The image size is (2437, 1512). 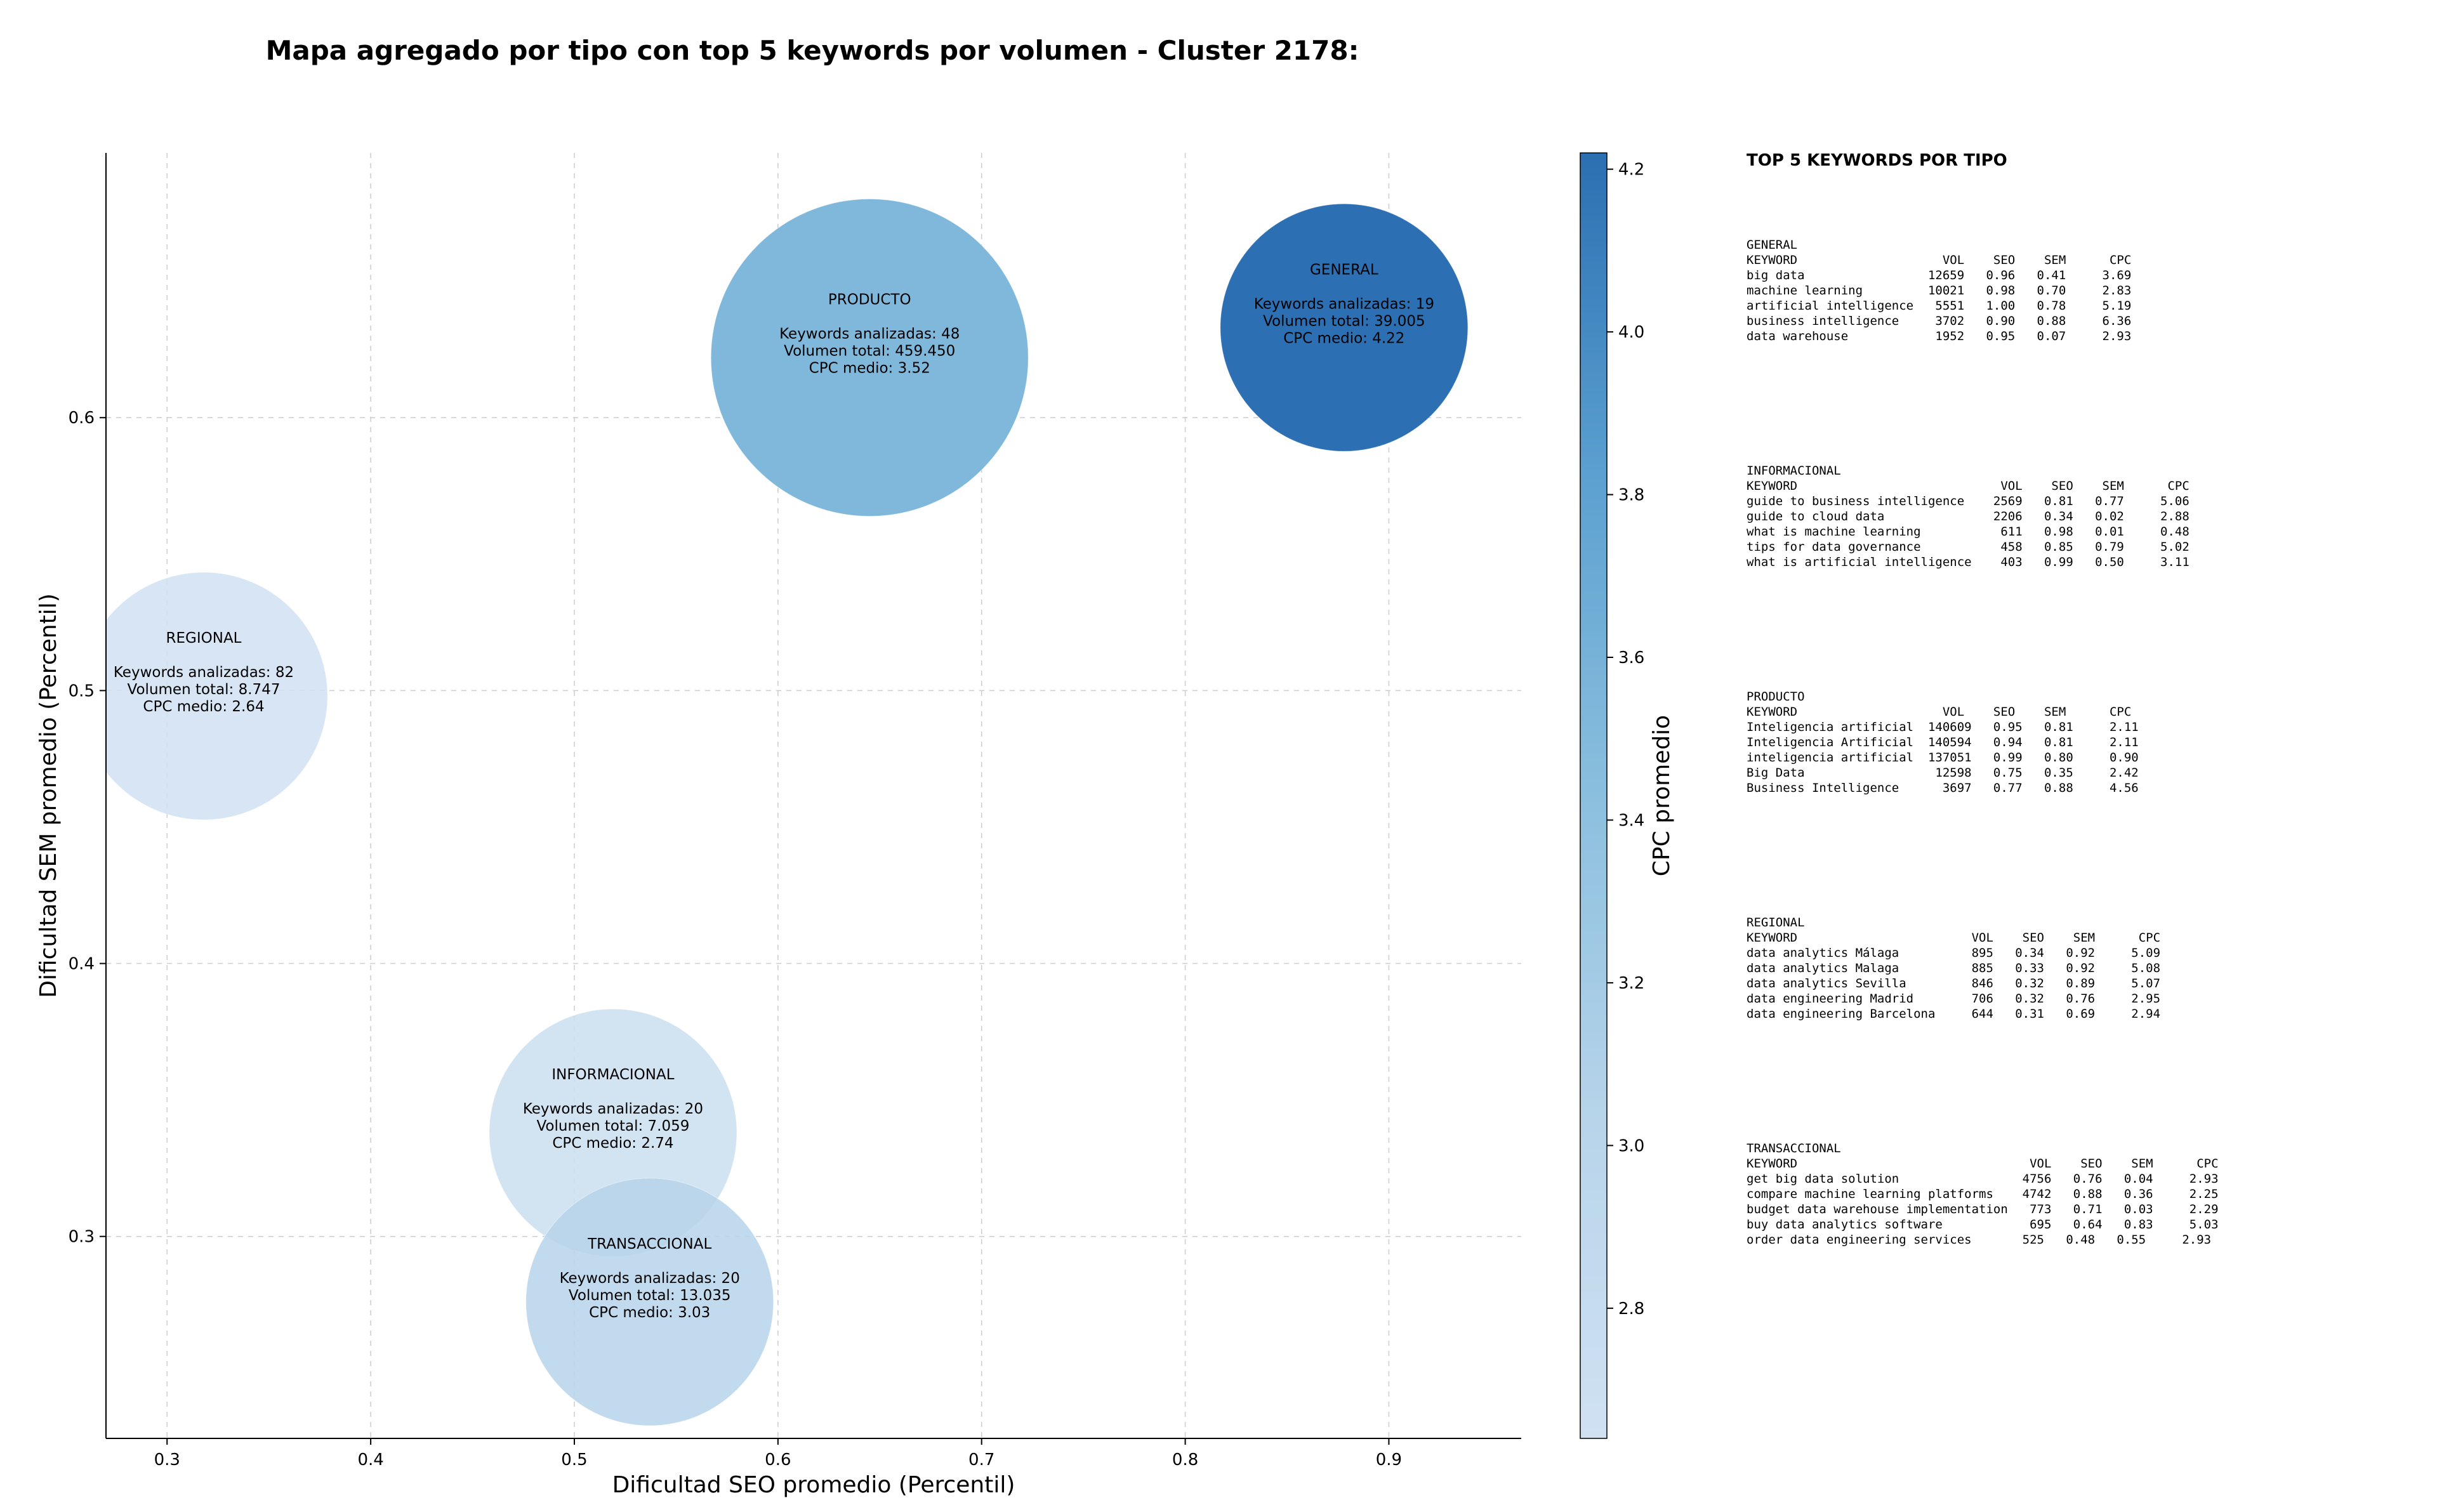 What do you see at coordinates (1343, 338) in the screenshot?
I see `bubble-label: CPC medio: 4.22` at bounding box center [1343, 338].